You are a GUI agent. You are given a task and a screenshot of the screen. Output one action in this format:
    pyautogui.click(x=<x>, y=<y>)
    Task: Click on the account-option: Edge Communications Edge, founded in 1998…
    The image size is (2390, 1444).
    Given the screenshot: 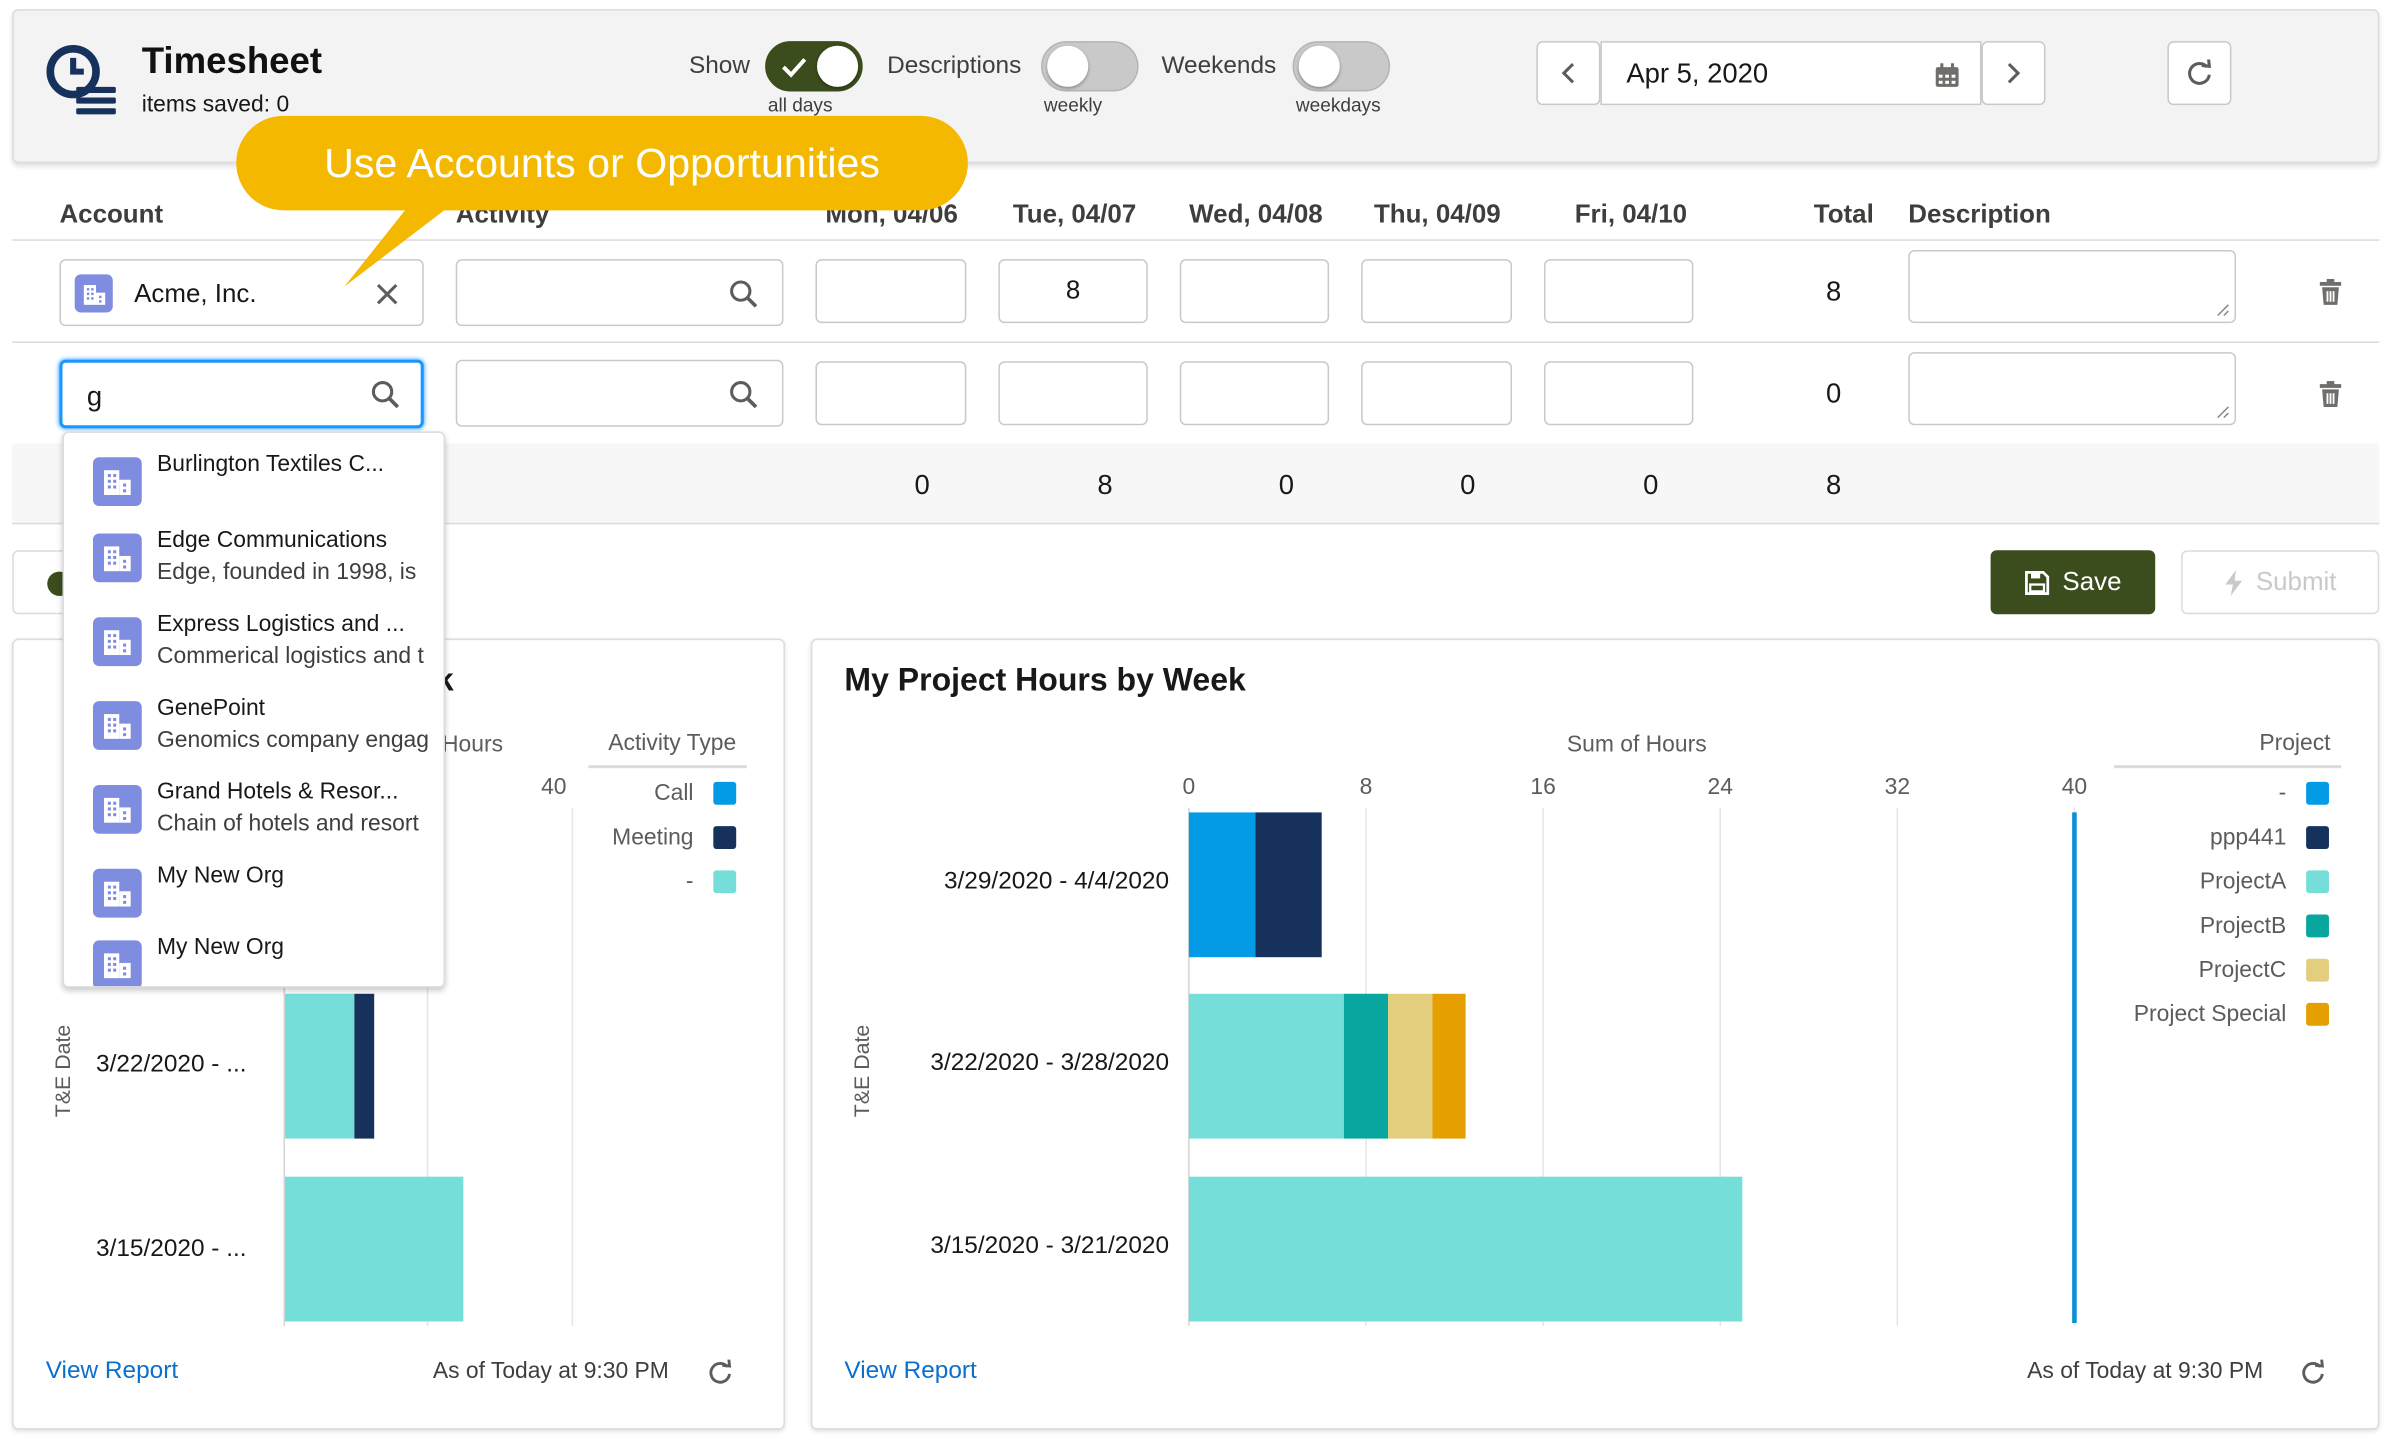 What is the action you would take?
    pyautogui.click(x=254, y=553)
    